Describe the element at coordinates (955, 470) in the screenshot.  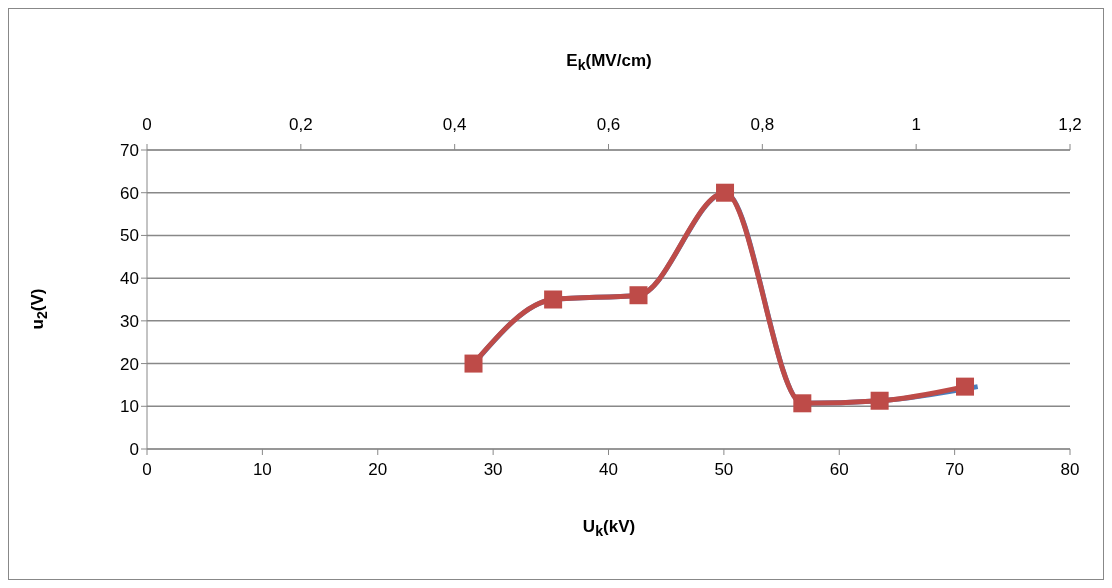
I see `x-tick-label: 70` at that location.